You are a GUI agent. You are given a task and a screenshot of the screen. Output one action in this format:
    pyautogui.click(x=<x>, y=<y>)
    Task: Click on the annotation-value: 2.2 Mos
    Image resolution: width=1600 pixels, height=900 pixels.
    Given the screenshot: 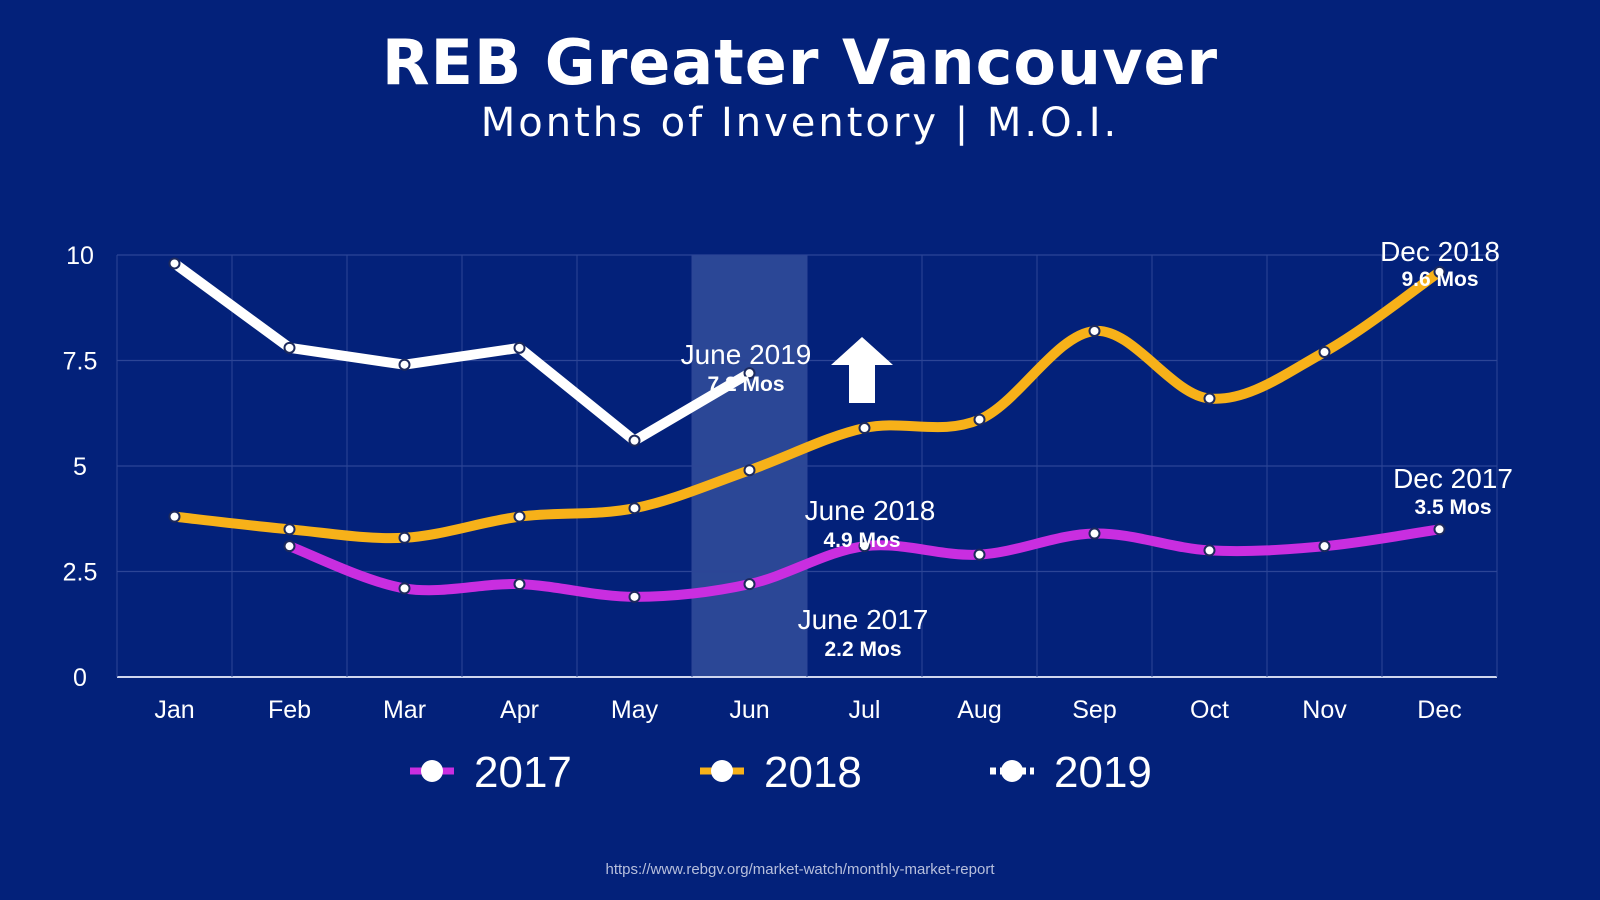 What is the action you would take?
    pyautogui.click(x=862, y=649)
    